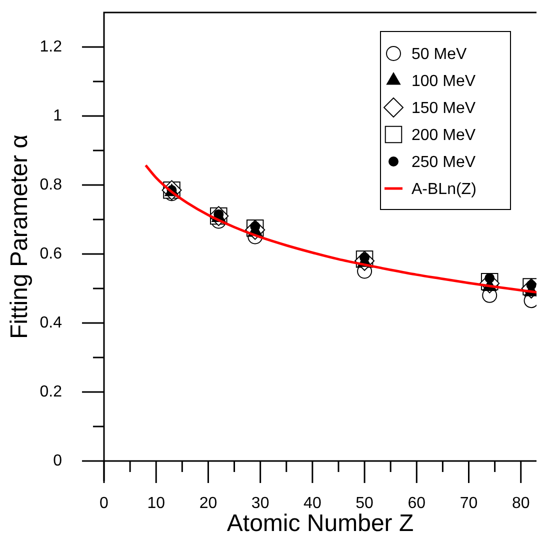  What do you see at coordinates (260, 503) in the screenshot?
I see `x-tick-label: 30` at bounding box center [260, 503].